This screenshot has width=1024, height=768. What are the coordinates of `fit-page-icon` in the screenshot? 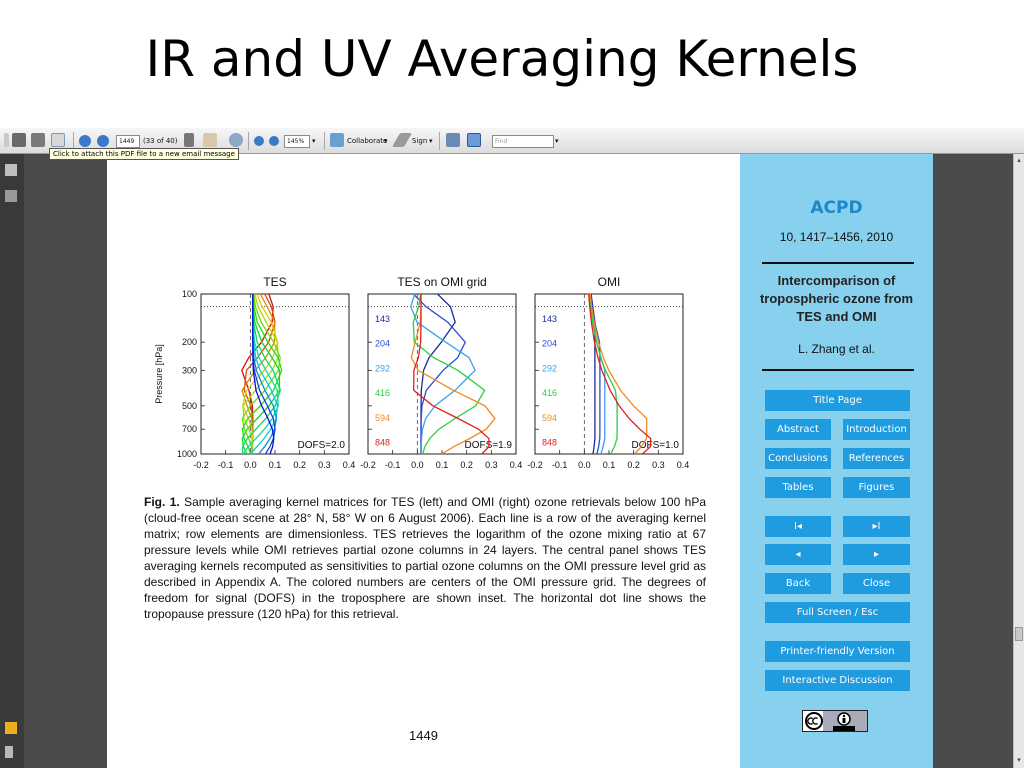 It's located at (453, 140).